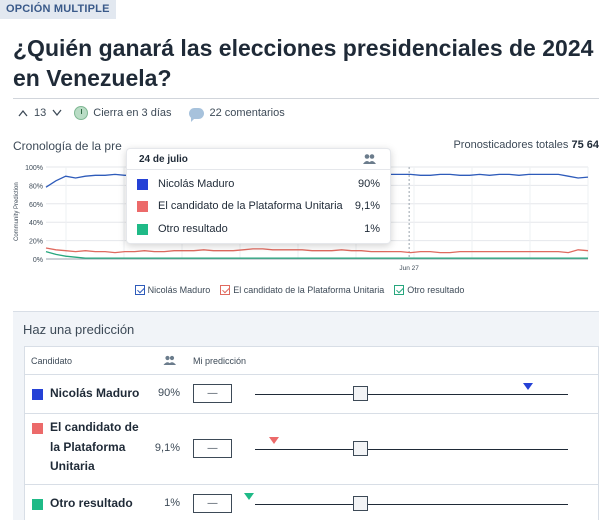 Image resolution: width=599 pixels, height=520 pixels. What do you see at coordinates (132, 113) in the screenshot?
I see `close-text: Cierra en 3 días` at bounding box center [132, 113].